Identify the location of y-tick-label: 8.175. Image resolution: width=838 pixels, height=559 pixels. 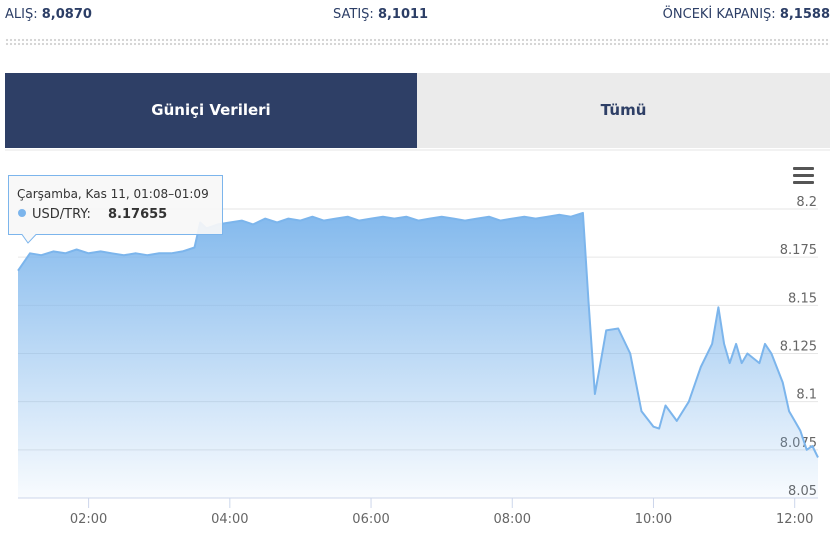
(798, 250).